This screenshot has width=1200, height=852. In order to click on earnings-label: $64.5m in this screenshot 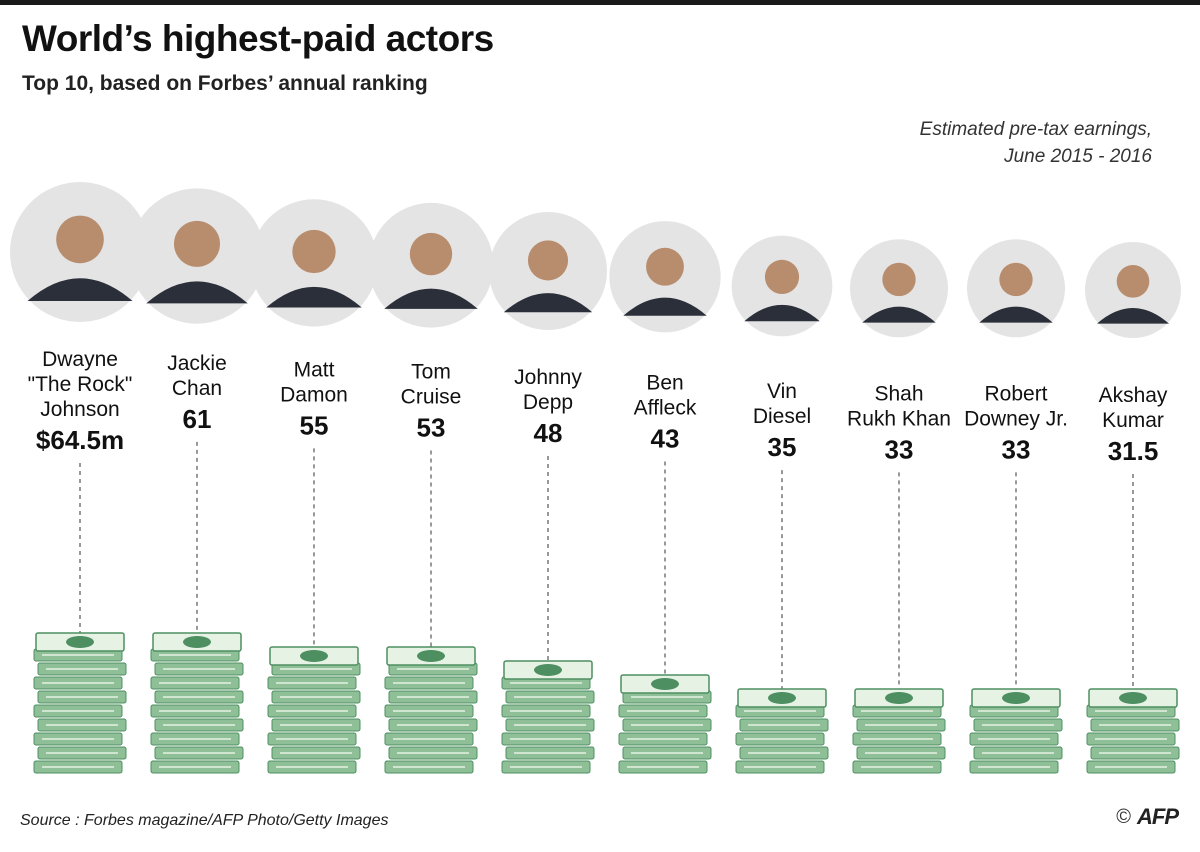, I will do `click(80, 440)`.